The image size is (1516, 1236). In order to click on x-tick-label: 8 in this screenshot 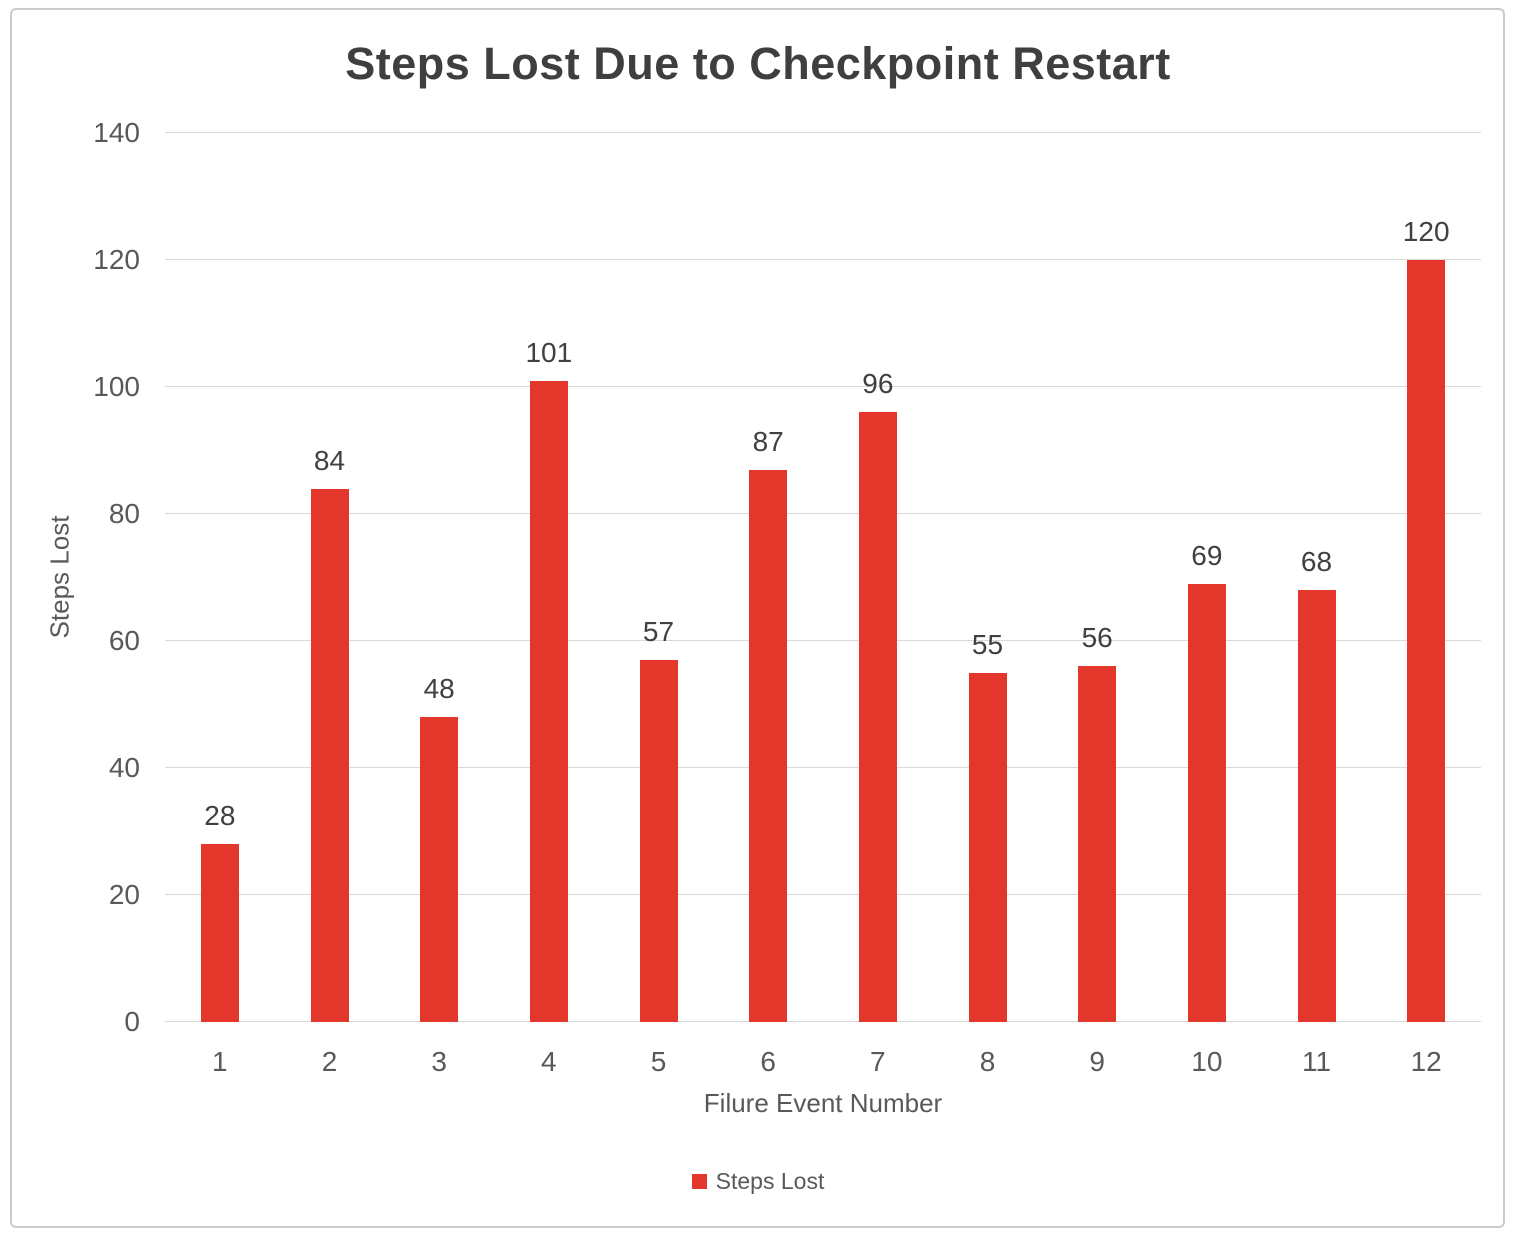, I will do `click(987, 1061)`.